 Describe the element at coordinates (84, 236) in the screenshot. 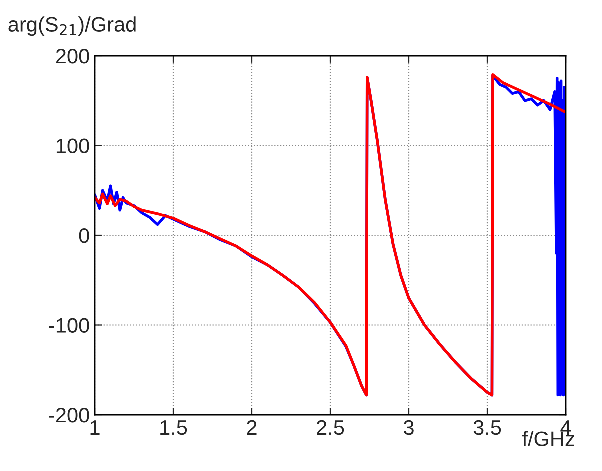

I see `y-tick-label: 0` at that location.